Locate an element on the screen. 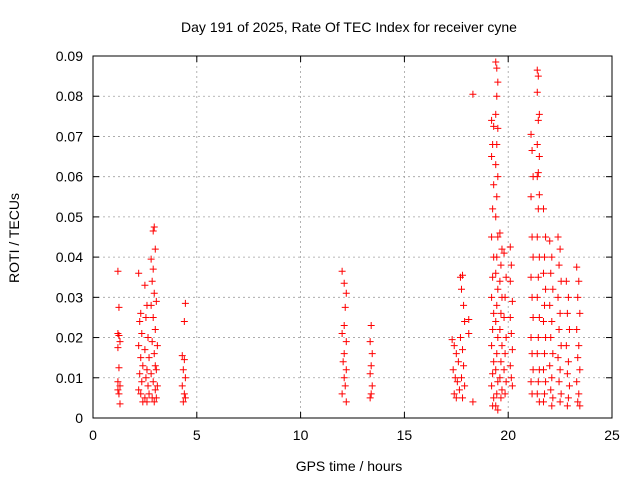 This screenshot has width=640, height=480. y-tick-label: 0.07 is located at coordinates (69, 136).